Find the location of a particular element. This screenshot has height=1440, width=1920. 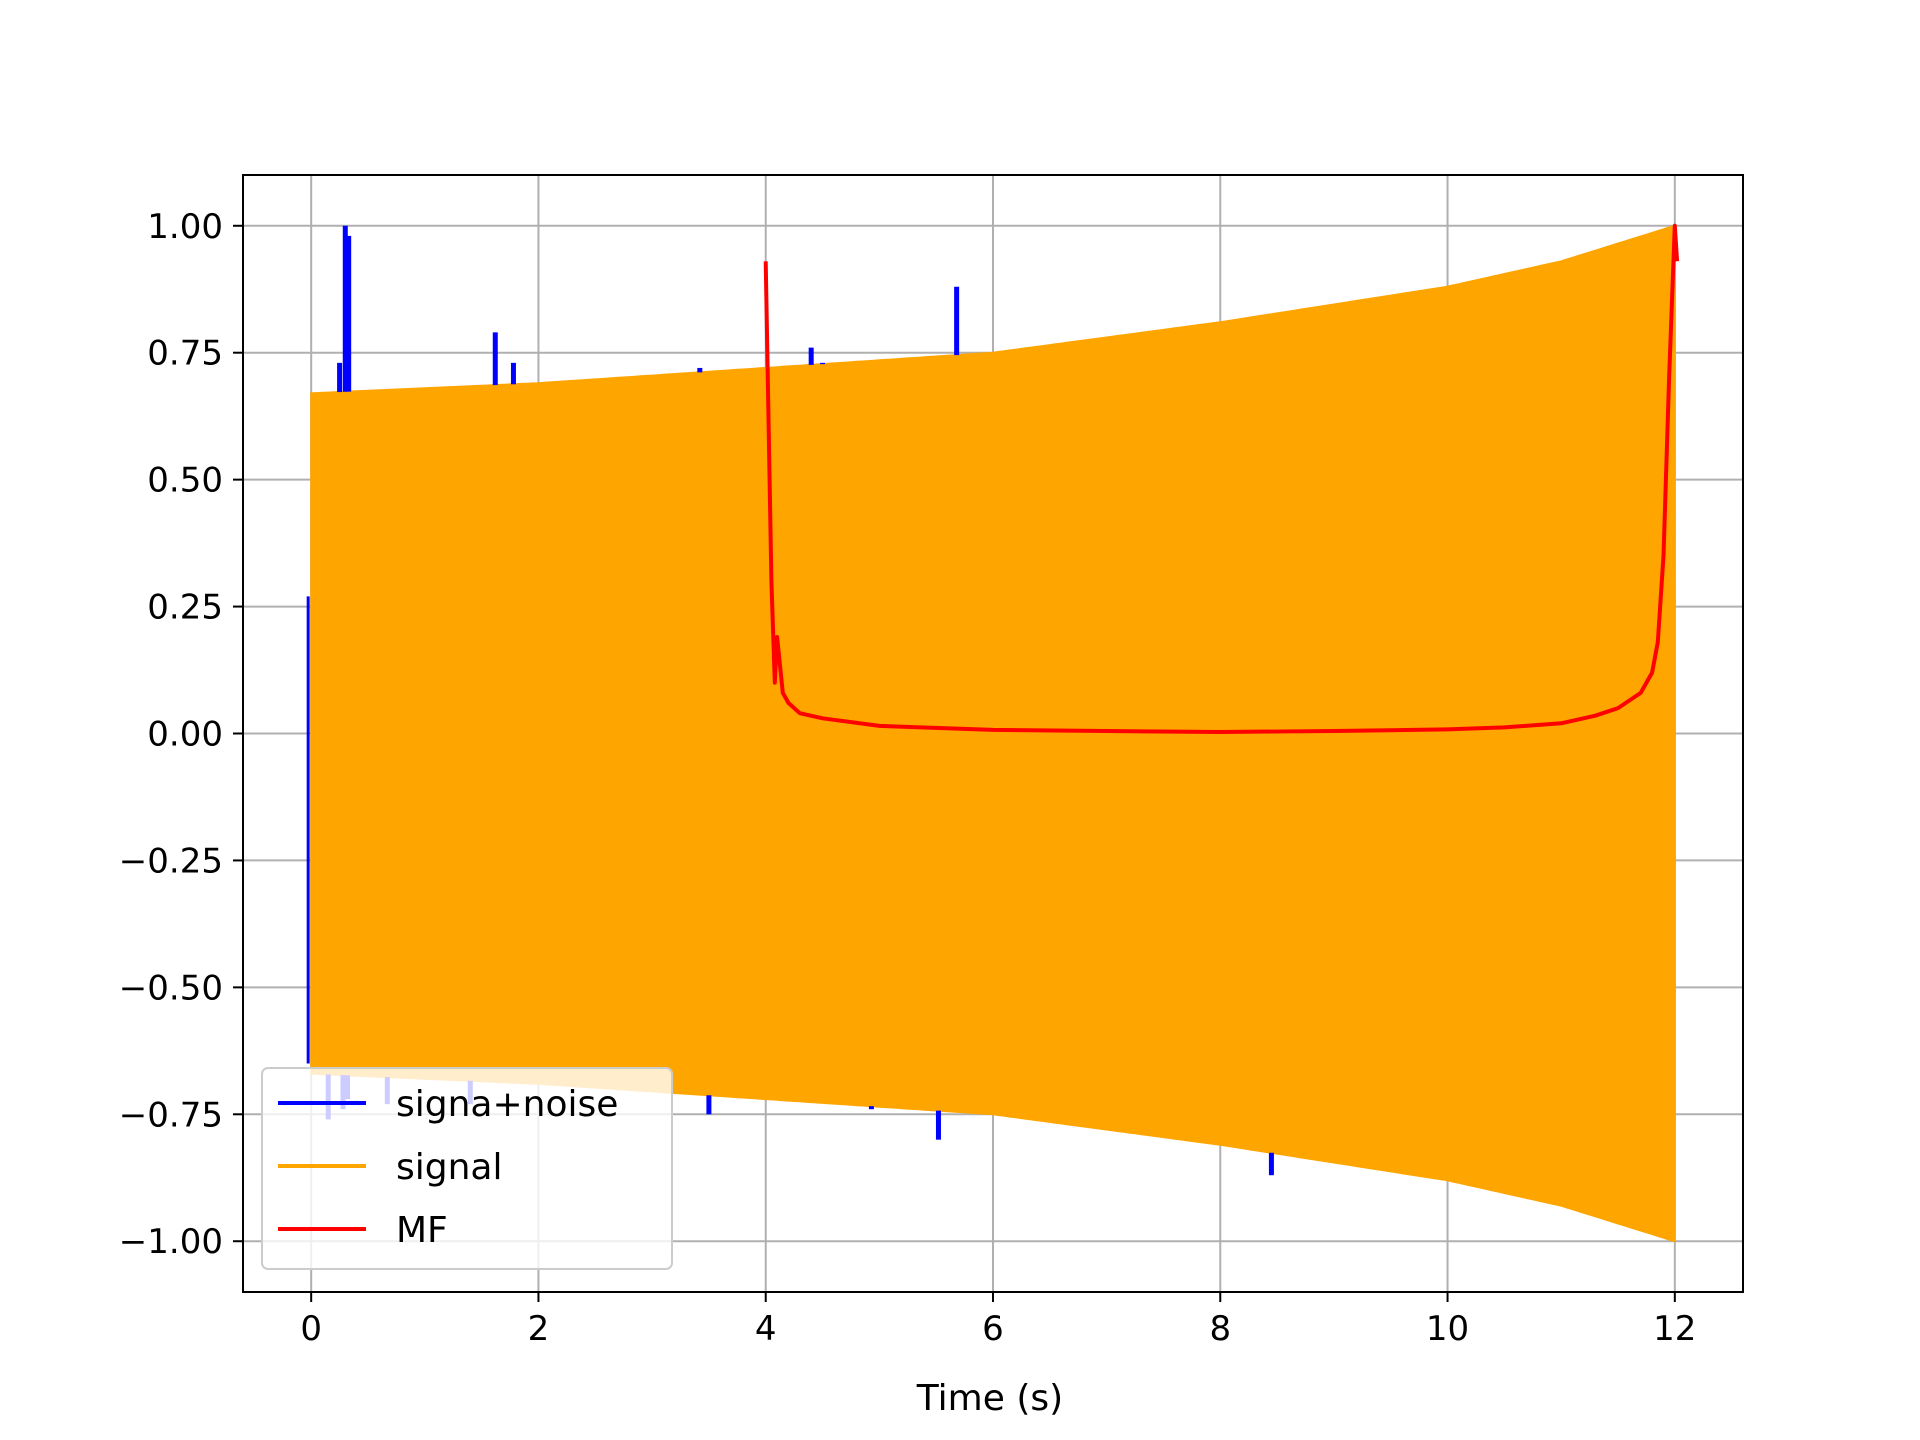

y-tick-label: 1.00 is located at coordinates (185, 227).